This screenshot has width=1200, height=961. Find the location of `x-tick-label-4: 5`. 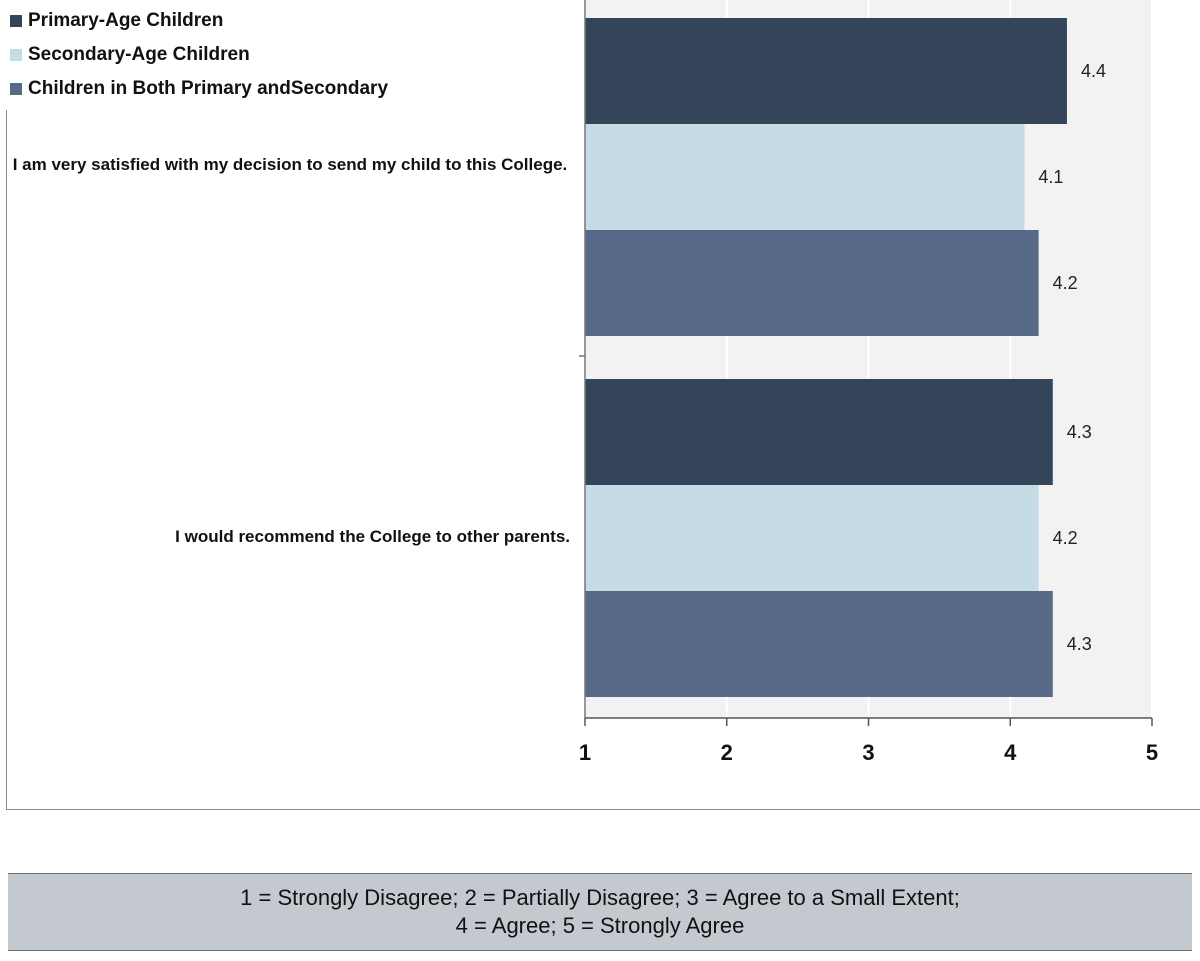

x-tick-label-4: 5 is located at coordinates (1152, 752).